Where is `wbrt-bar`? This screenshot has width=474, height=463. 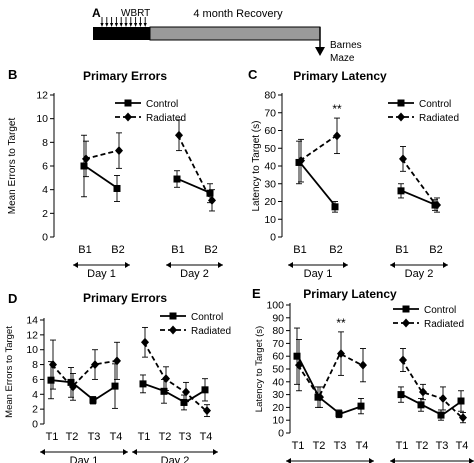
wbrt-bar is located at coordinates (121, 33).